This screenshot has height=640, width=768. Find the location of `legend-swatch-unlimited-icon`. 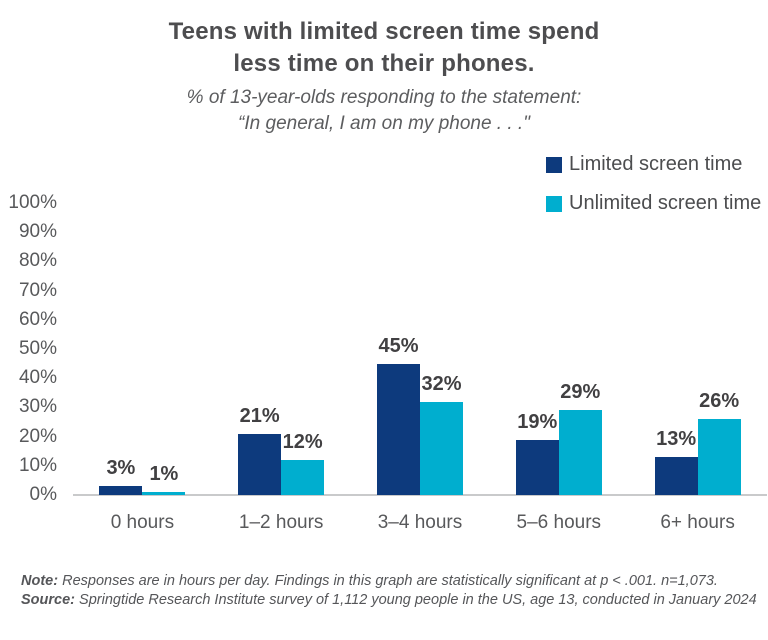

legend-swatch-unlimited-icon is located at coordinates (554, 203).